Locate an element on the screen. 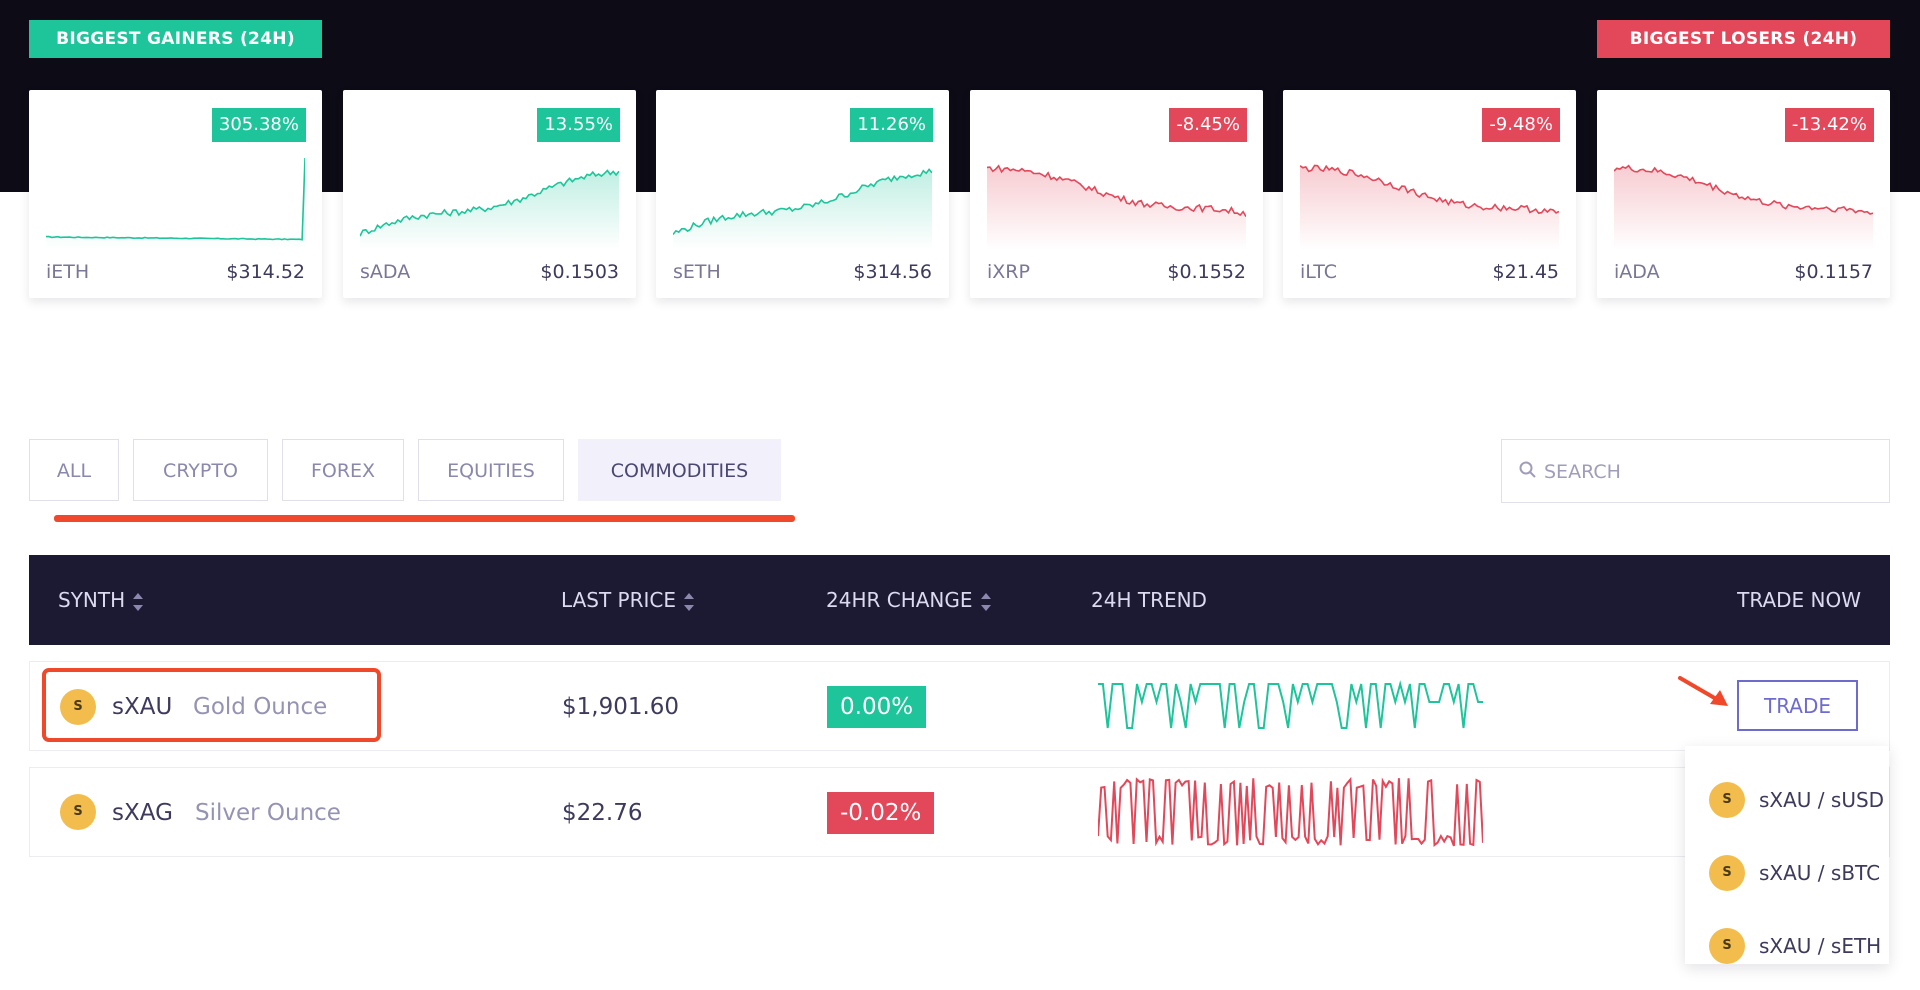  row-name: Silver Ounce is located at coordinates (268, 813).